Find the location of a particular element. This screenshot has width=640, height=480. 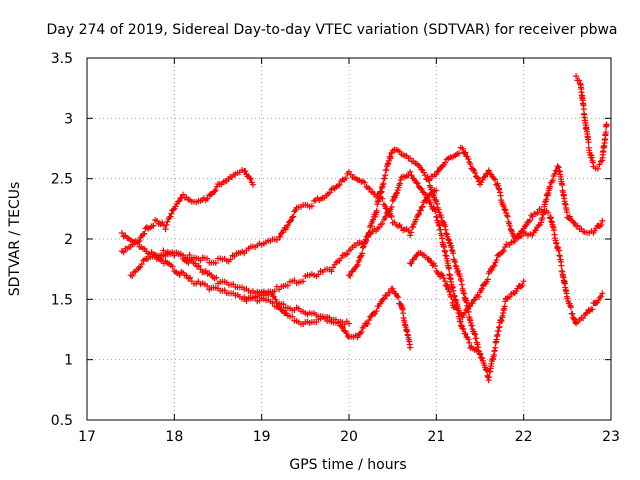

x-axis-label: GPS time / hours is located at coordinates (347, 465).